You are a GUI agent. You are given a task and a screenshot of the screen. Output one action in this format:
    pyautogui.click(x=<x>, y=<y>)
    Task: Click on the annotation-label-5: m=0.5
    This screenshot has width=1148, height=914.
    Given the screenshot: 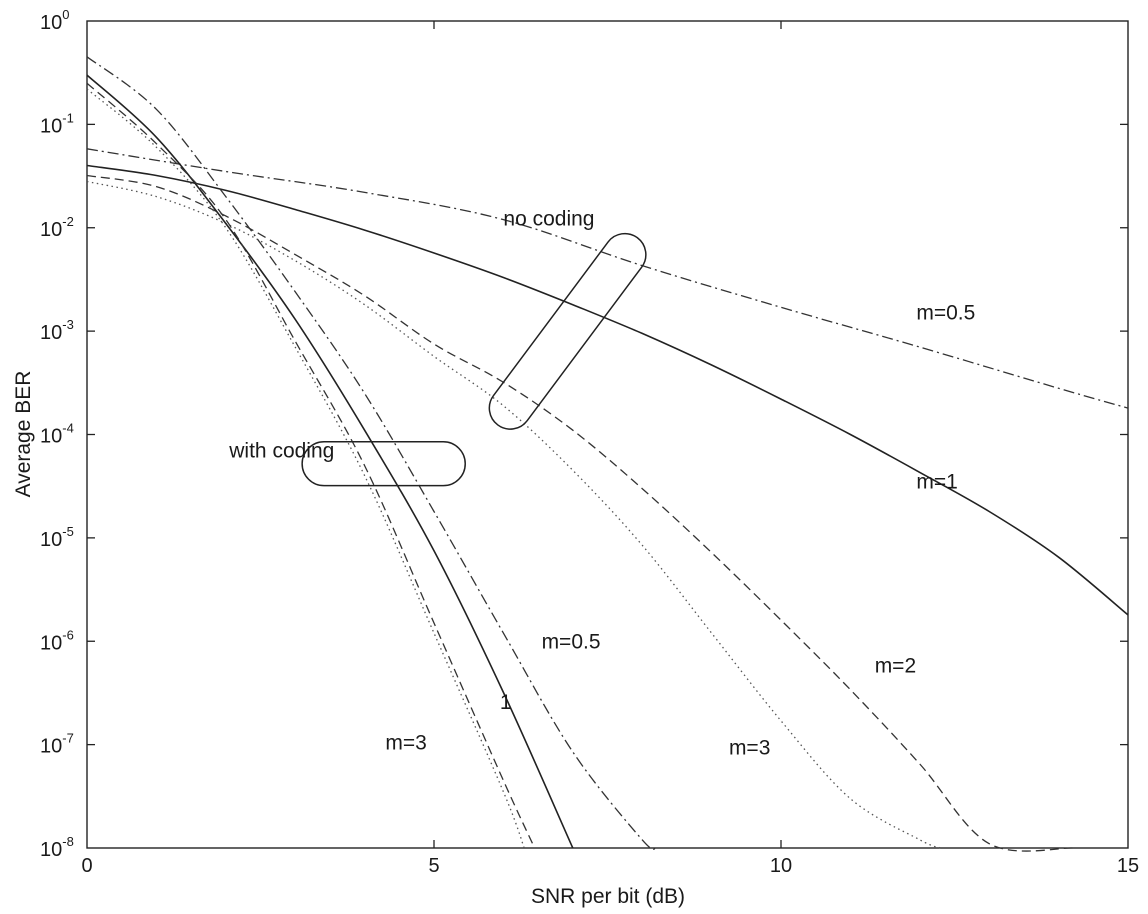 What is the action you would take?
    pyautogui.click(x=571, y=642)
    